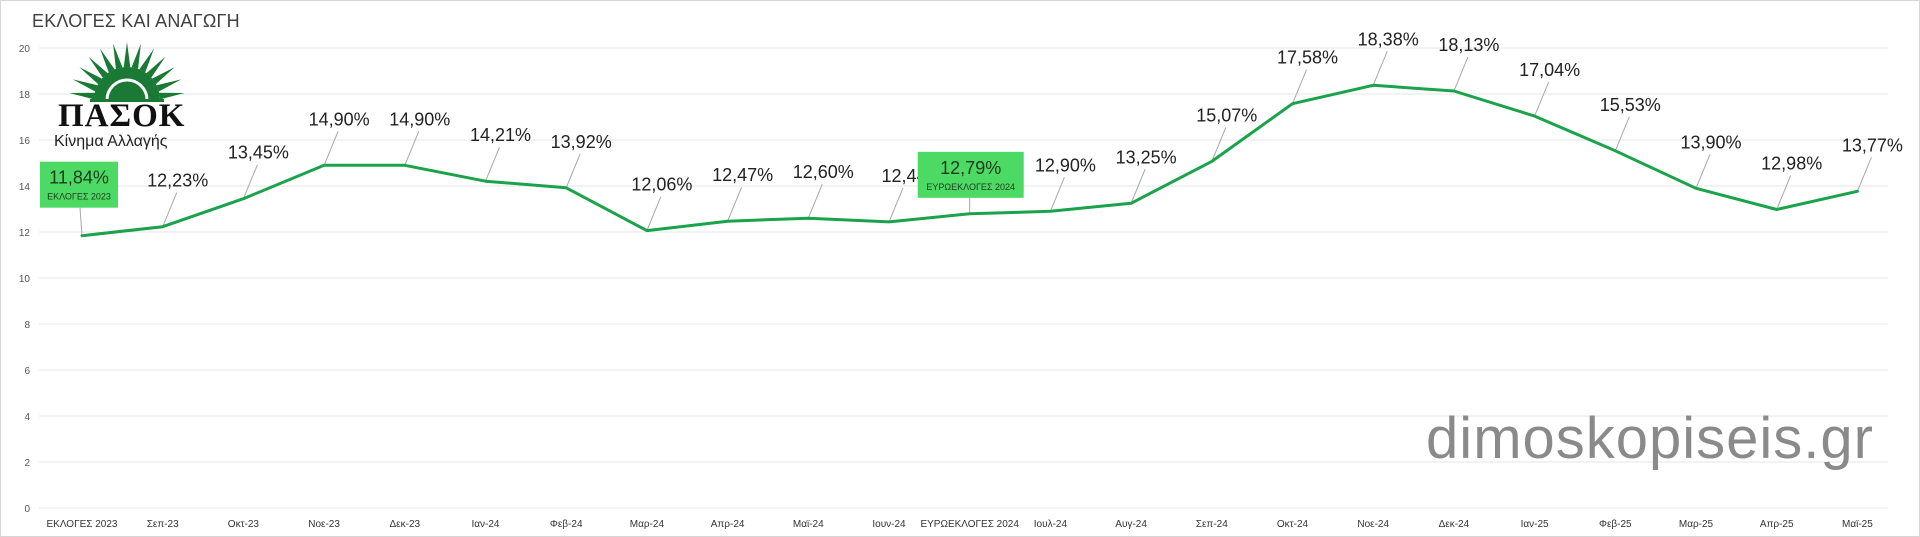 This screenshot has height=537, width=1920. I want to click on x-tick-label: Μαρ-25, so click(1696, 524).